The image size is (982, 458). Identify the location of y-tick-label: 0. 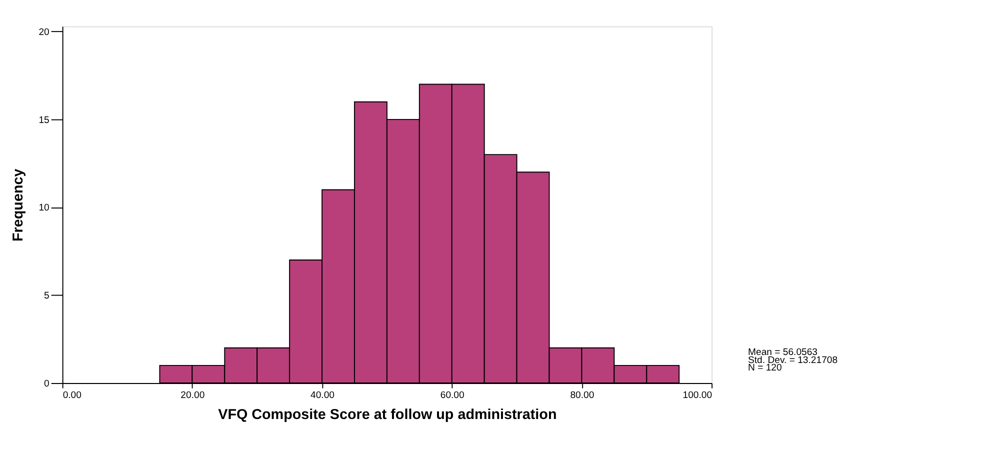
(47, 384).